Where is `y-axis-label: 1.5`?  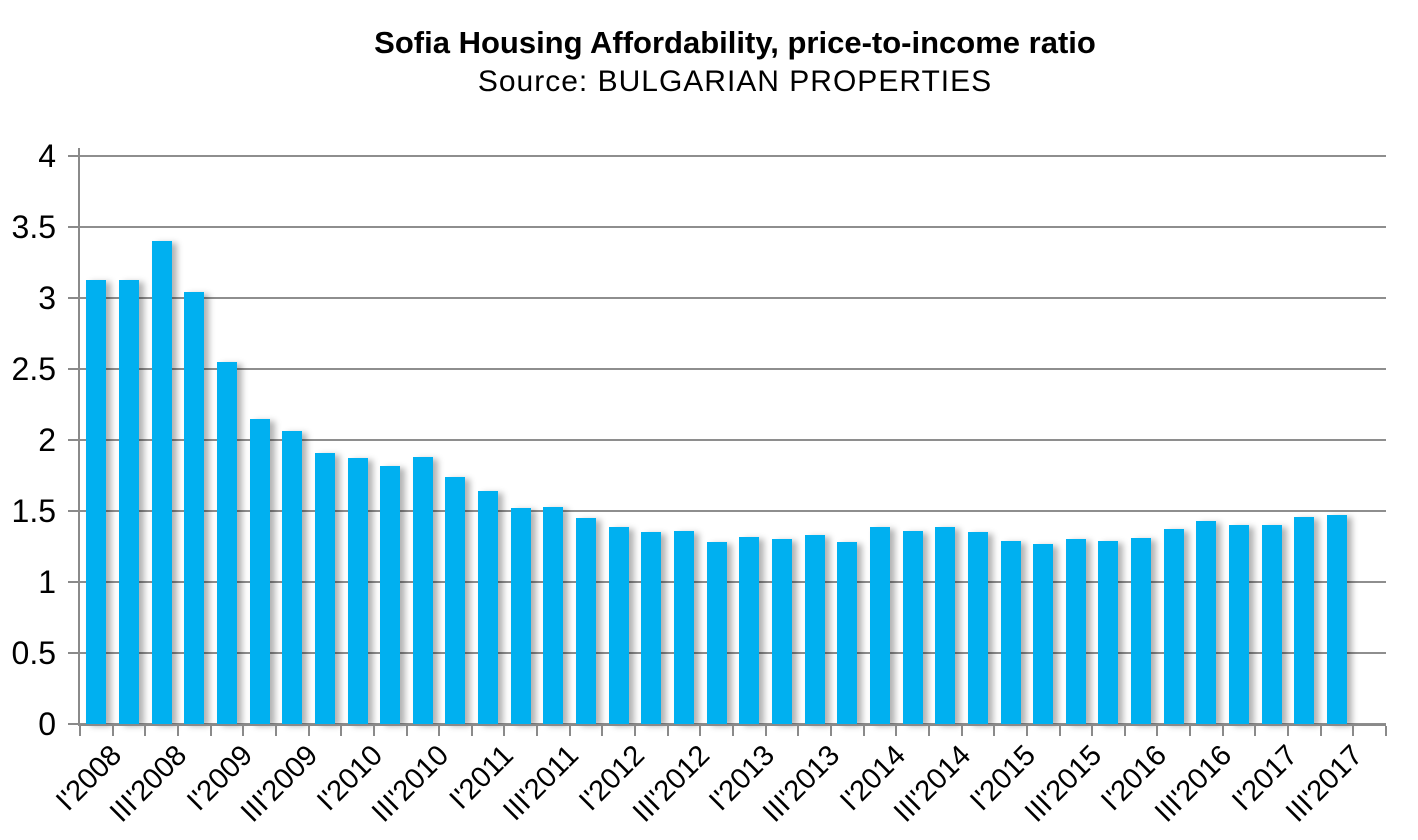
y-axis-label: 1.5 is located at coordinates (33, 511).